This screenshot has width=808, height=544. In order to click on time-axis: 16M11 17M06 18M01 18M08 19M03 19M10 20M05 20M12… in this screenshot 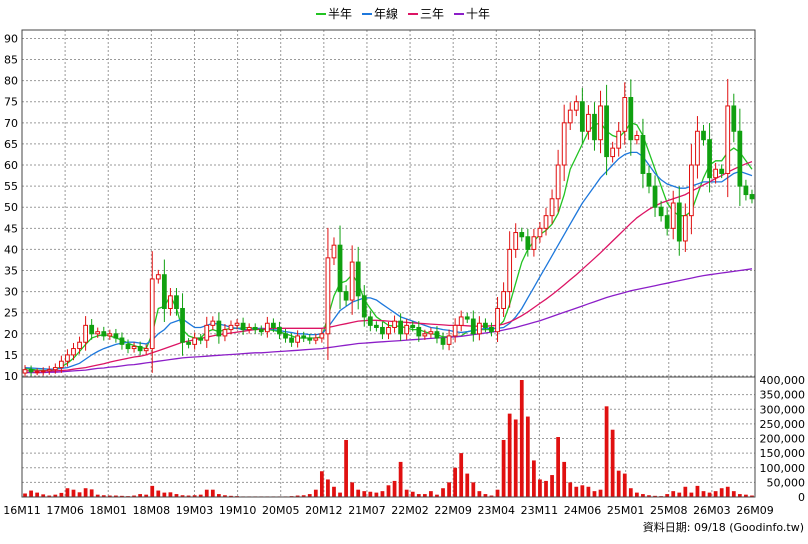, I will do `click(388, 510)`.